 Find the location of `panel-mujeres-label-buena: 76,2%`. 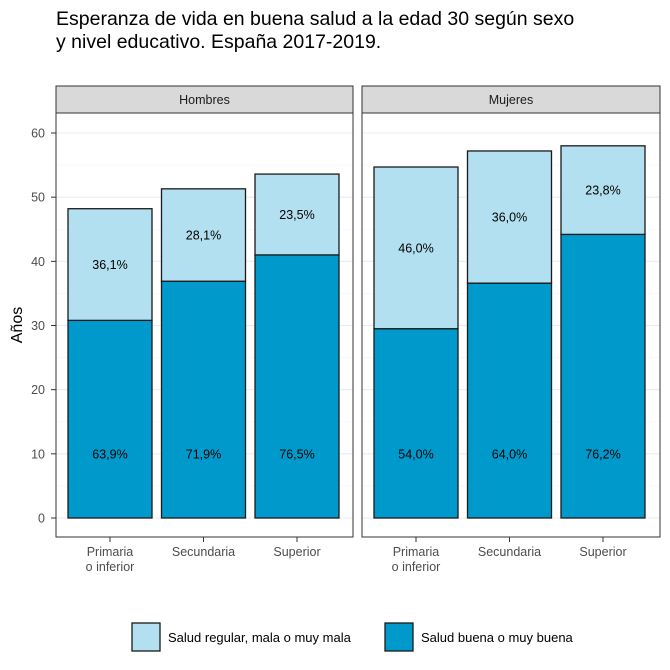

panel-mujeres-label-buena: 76,2% is located at coordinates (602, 454).